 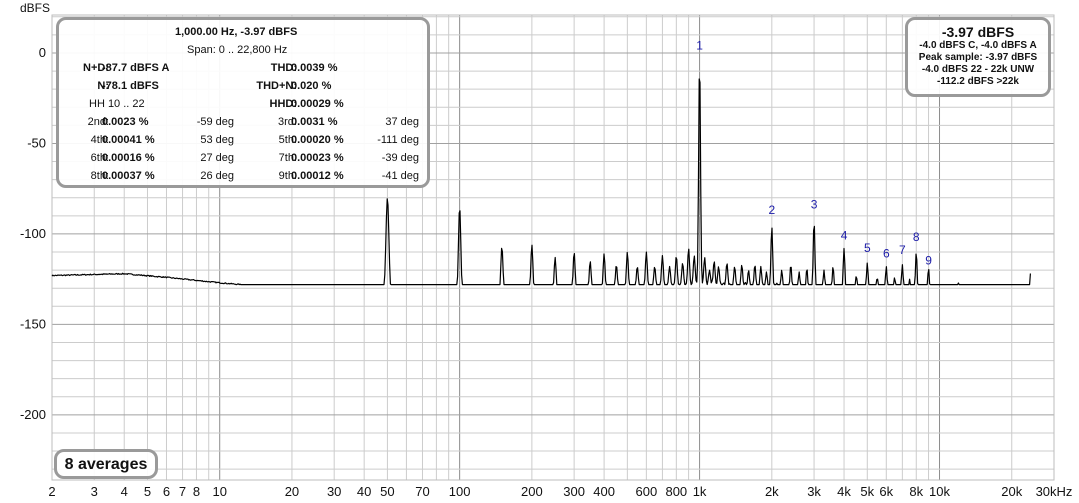 What do you see at coordinates (400, 176) in the screenshot?
I see `harmonic-phase: -41 deg` at bounding box center [400, 176].